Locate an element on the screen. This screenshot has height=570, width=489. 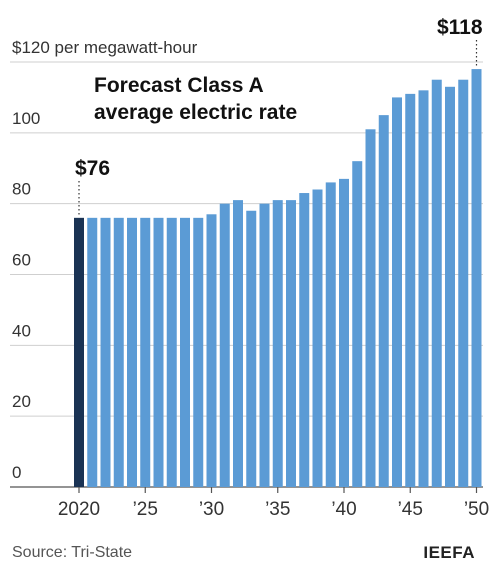
x-tick-label-2045: ’45 is located at coordinates (410, 509).